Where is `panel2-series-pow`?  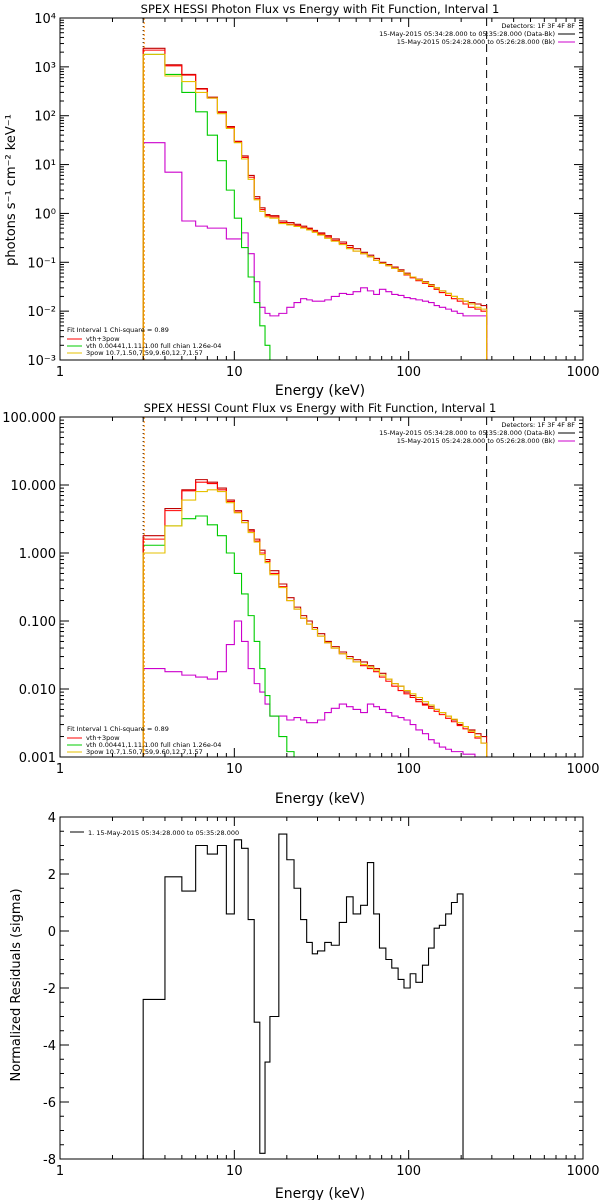 panel2-series-pow is located at coordinates (315, 623).